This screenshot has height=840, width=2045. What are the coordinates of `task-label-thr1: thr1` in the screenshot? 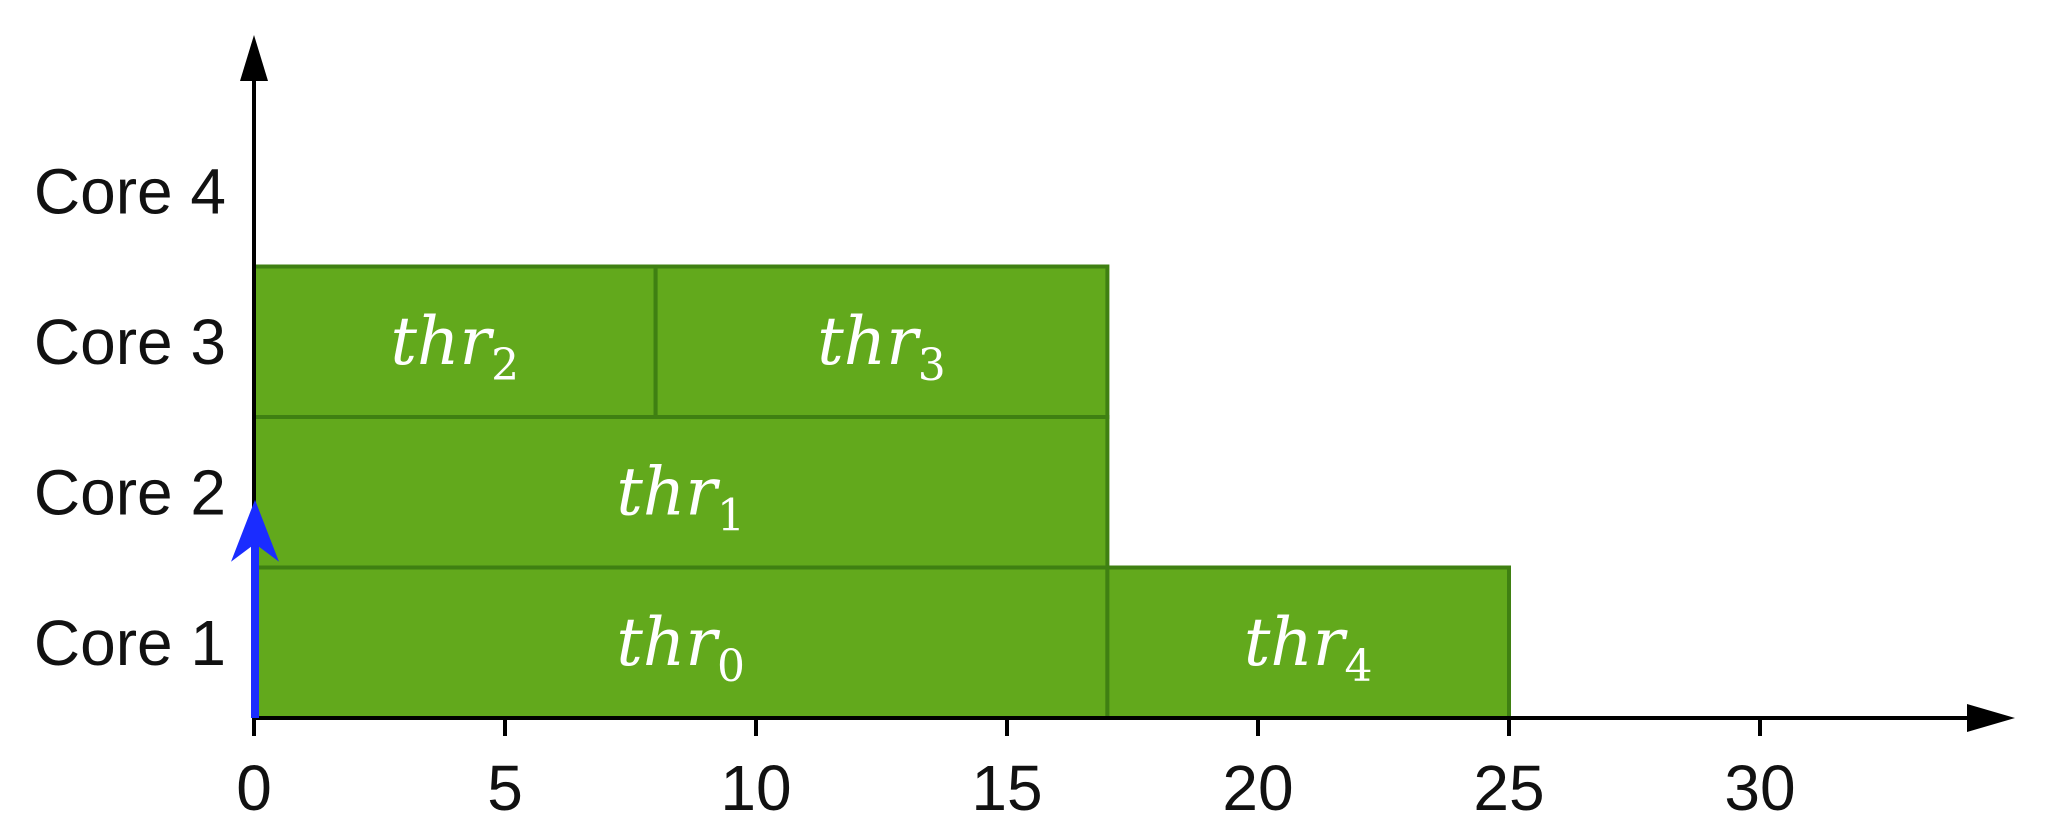 It's located at (680, 497).